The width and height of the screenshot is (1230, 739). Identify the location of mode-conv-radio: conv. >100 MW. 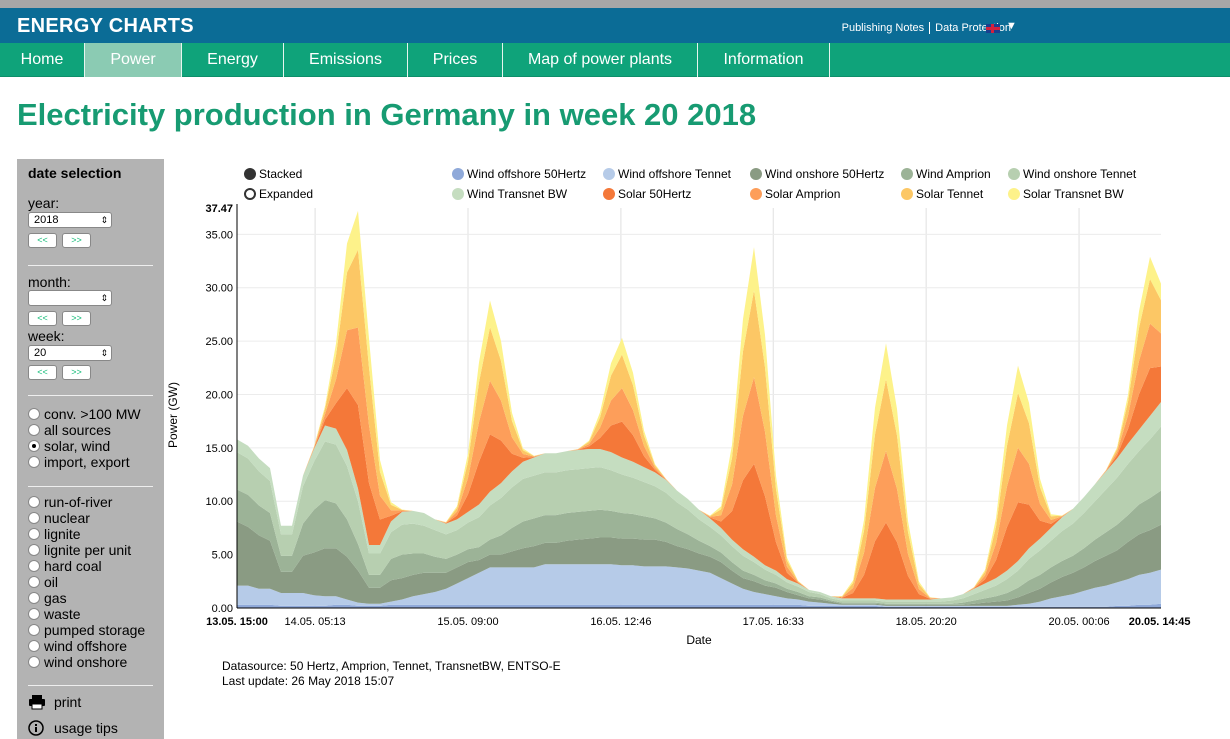
(84, 414).